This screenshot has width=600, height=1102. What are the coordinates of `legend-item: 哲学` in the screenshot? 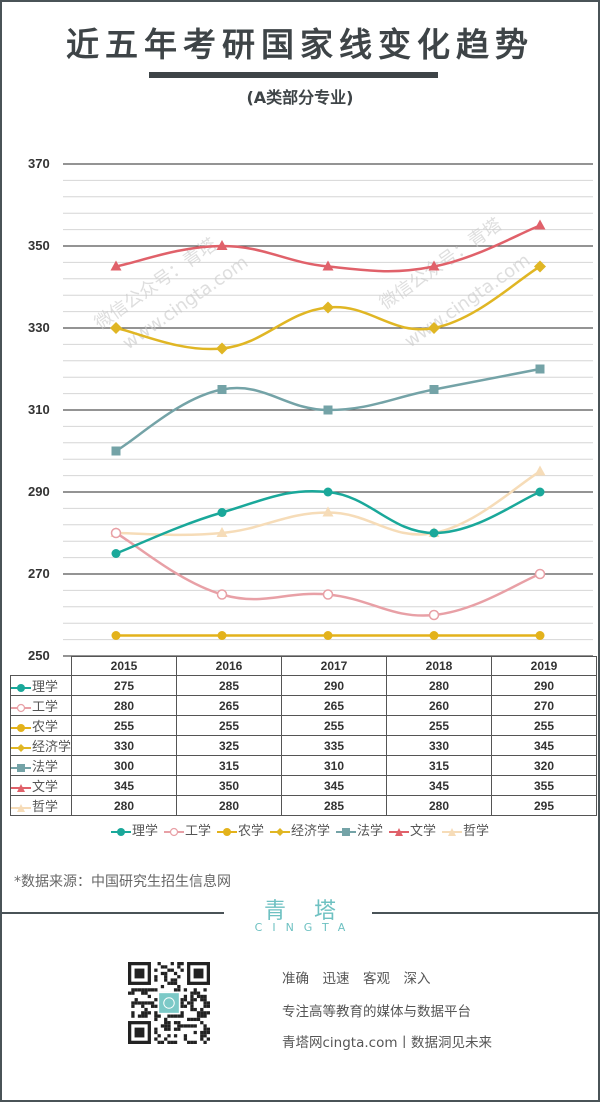 It's located at (465, 829).